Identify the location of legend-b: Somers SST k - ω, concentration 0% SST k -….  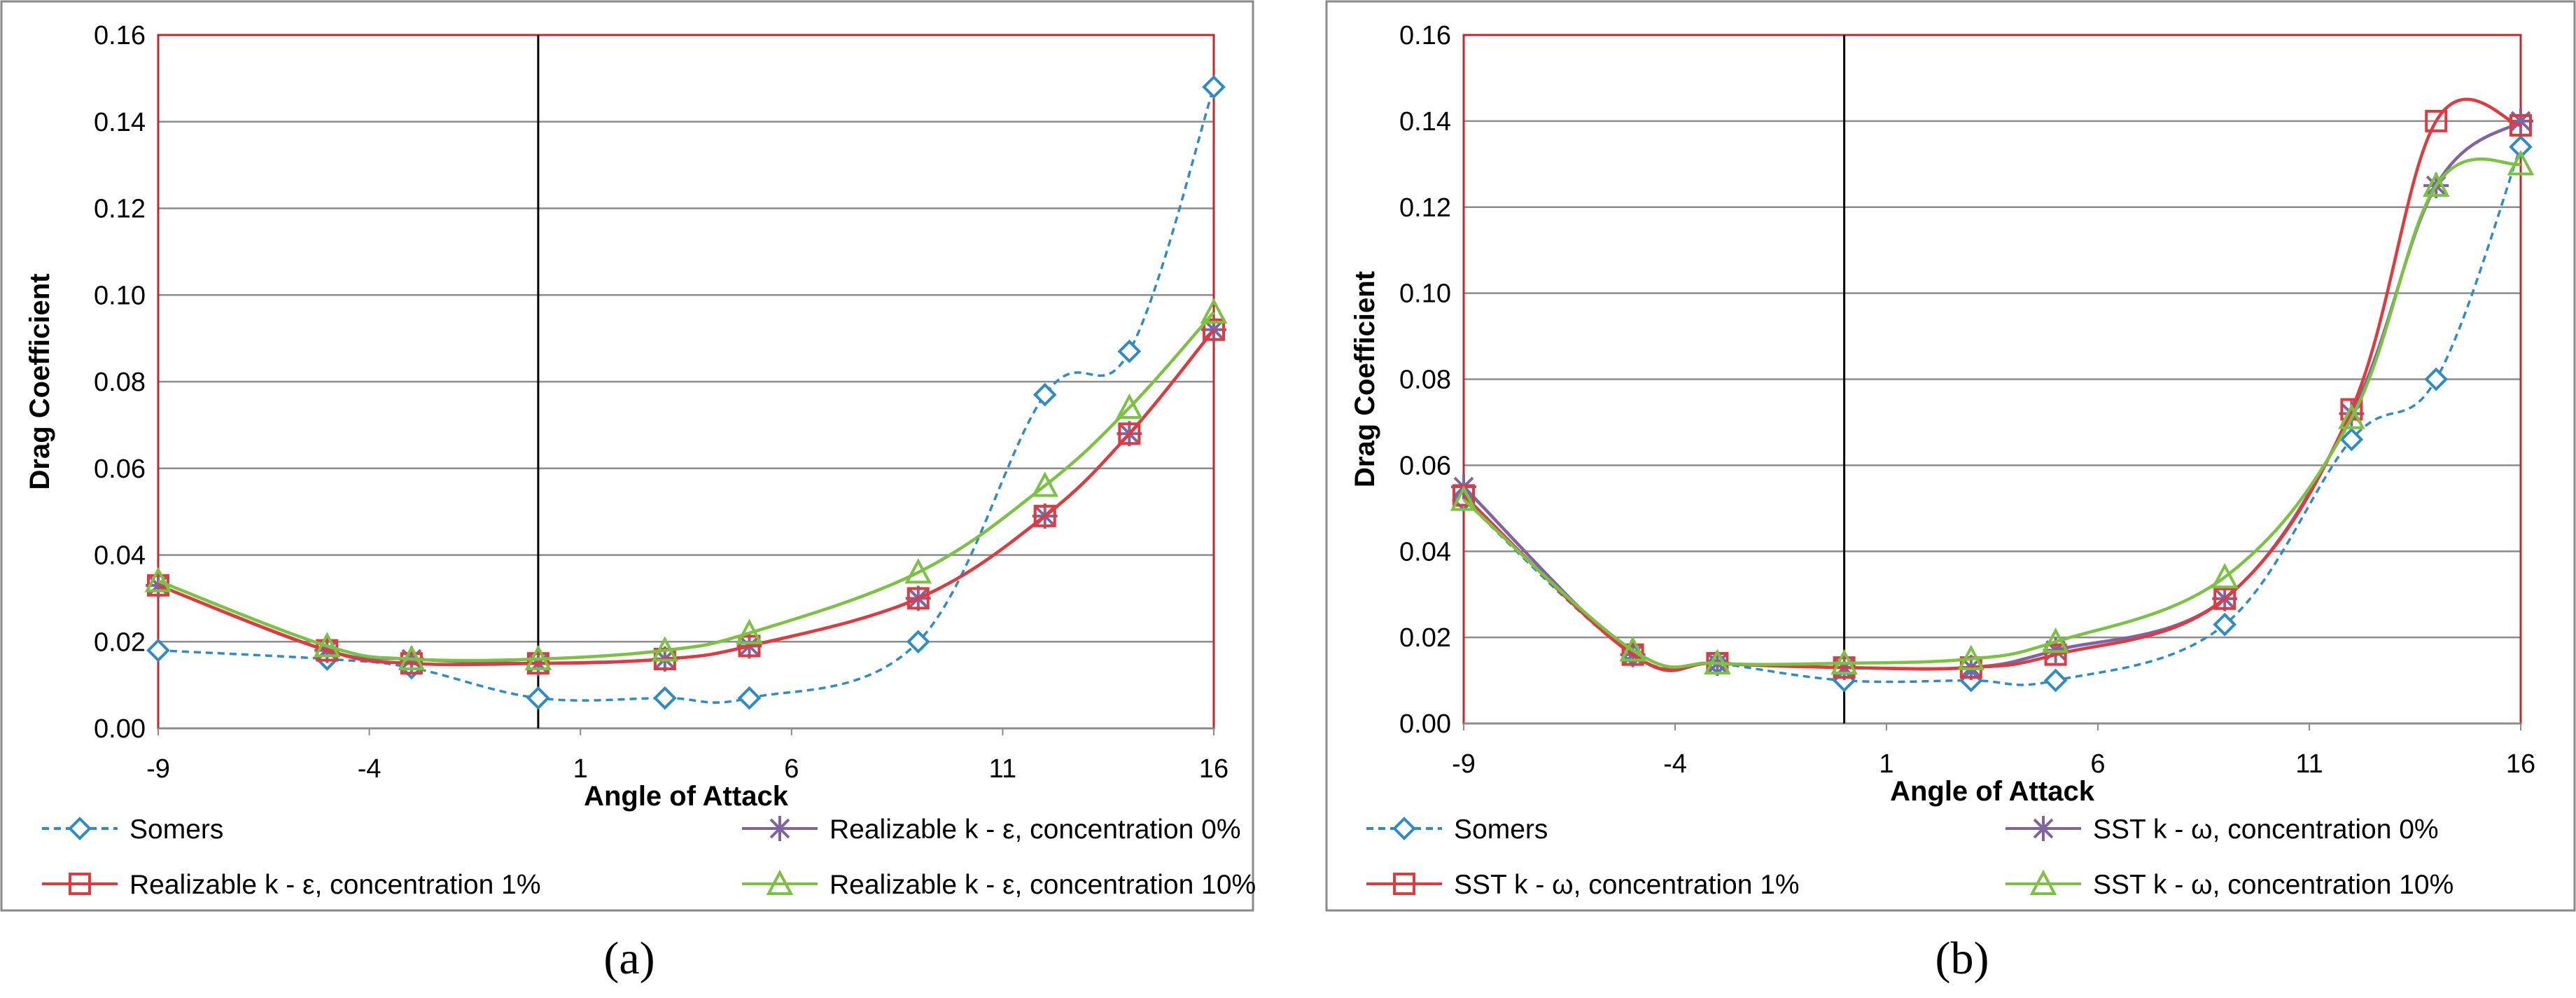
(1910, 857).